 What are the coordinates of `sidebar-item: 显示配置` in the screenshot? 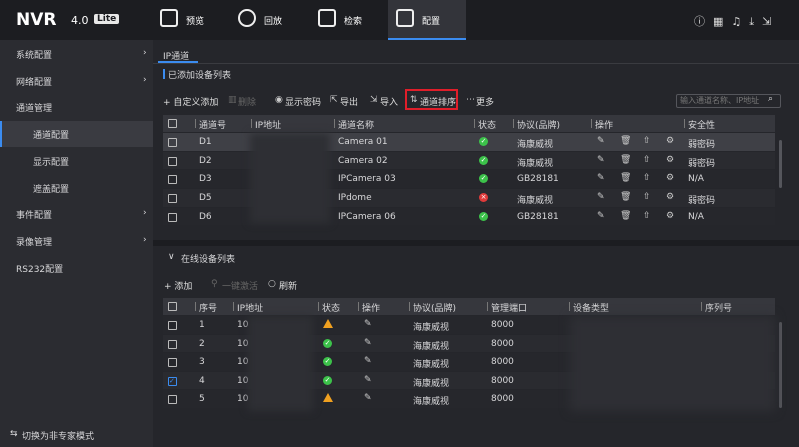 It's located at (51, 162).